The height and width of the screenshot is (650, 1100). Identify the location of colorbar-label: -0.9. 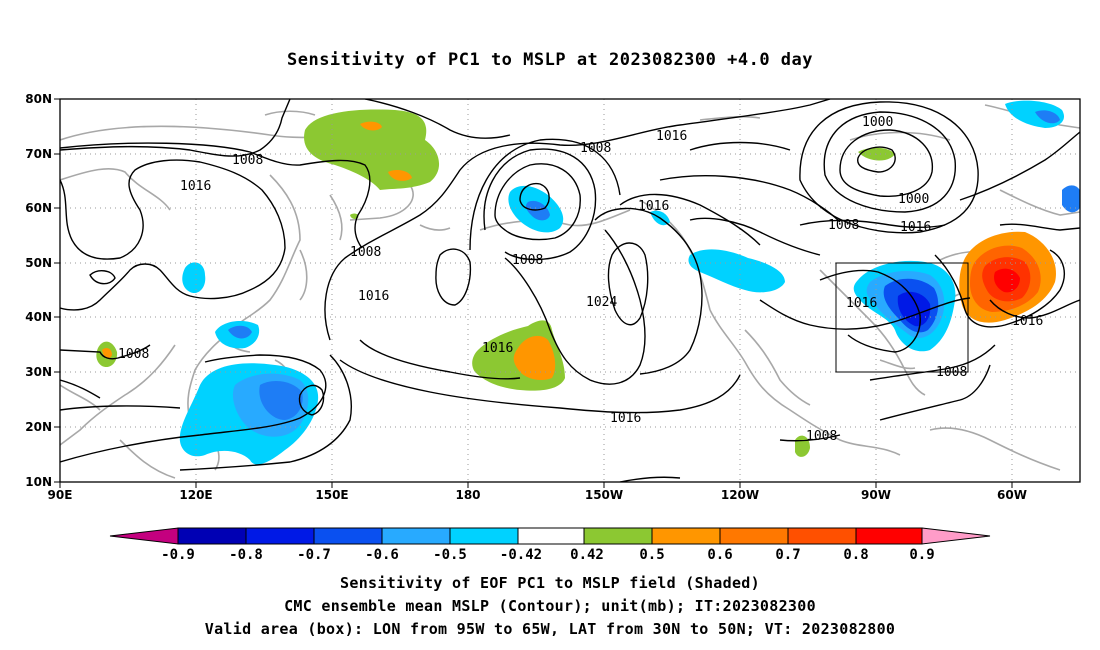
(178, 555).